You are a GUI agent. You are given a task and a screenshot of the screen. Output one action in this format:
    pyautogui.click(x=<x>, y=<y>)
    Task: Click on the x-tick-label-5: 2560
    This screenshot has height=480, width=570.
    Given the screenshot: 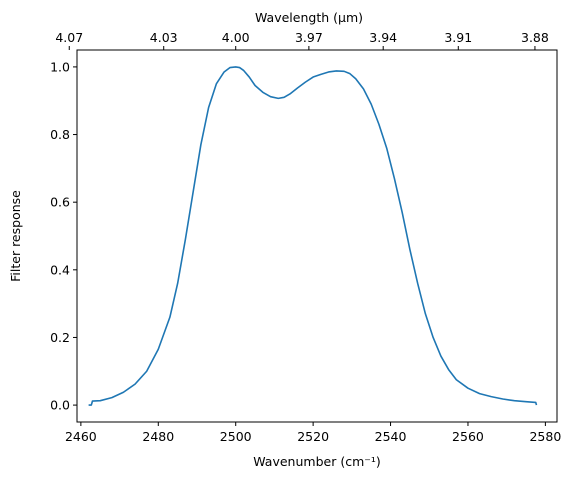 What is the action you would take?
    pyautogui.click(x=468, y=436)
    